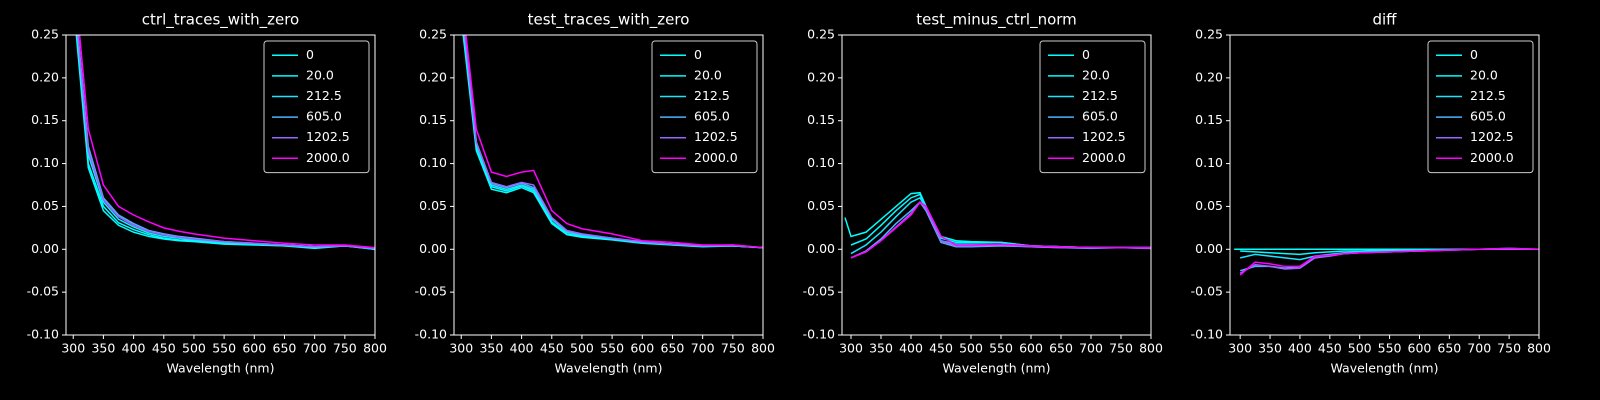 The width and height of the screenshot is (1600, 400). What do you see at coordinates (1384, 20) in the screenshot?
I see `chart-title: diff` at bounding box center [1384, 20].